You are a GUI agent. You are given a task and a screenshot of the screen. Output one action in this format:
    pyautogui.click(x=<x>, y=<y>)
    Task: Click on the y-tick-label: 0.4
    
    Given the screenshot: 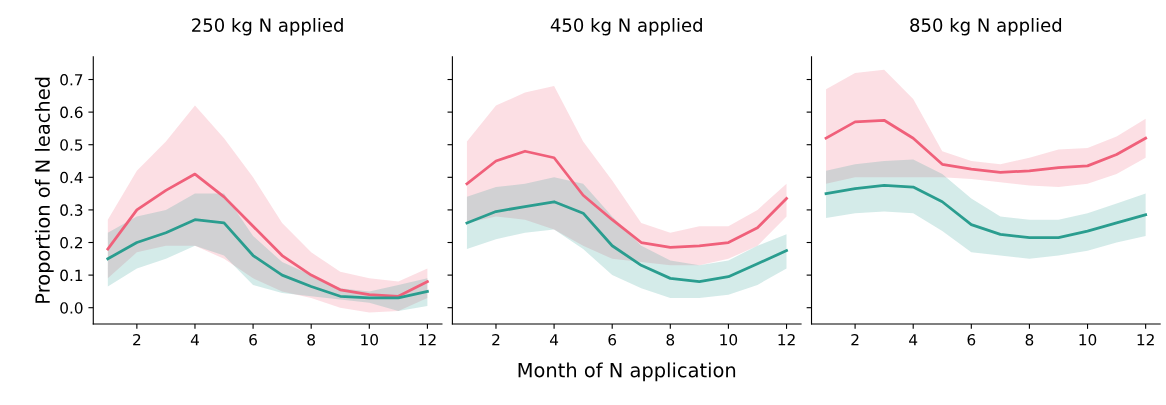 What is the action you would take?
    pyautogui.click(x=71, y=177)
    